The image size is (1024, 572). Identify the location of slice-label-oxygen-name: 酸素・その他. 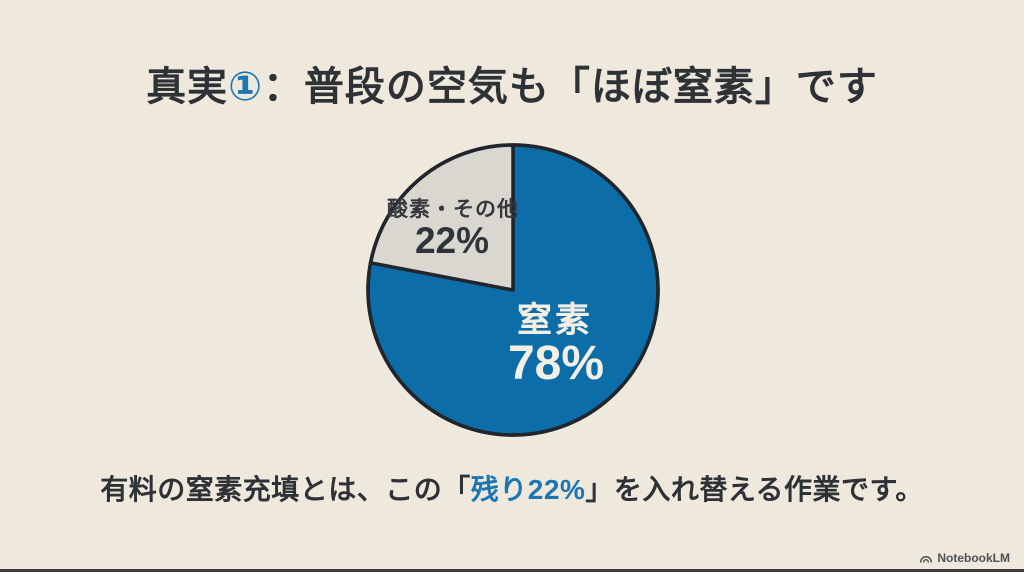
(453, 209).